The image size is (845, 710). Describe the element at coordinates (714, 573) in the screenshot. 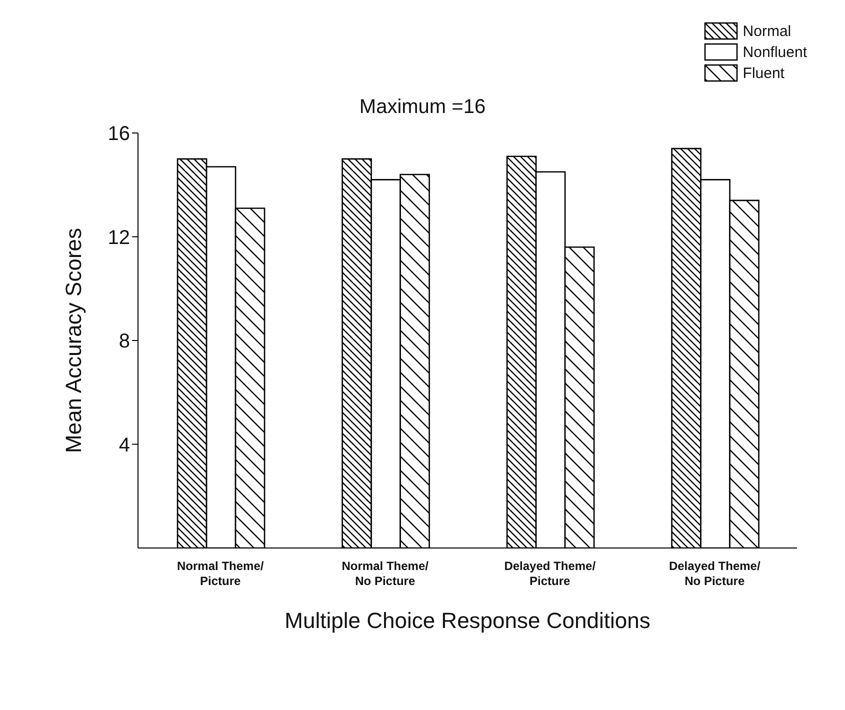

I see `x-tick-label: Delayed Theme/ No Picture` at that location.